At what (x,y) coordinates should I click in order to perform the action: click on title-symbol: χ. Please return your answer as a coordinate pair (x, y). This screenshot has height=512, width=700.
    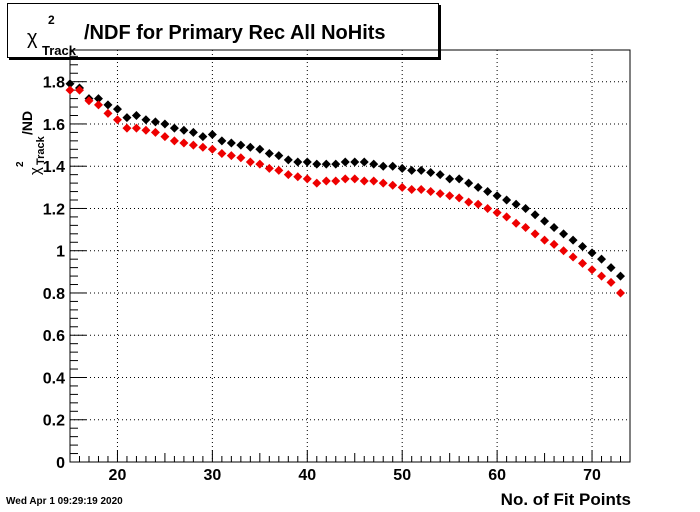
    Looking at the image, I should click on (32, 38).